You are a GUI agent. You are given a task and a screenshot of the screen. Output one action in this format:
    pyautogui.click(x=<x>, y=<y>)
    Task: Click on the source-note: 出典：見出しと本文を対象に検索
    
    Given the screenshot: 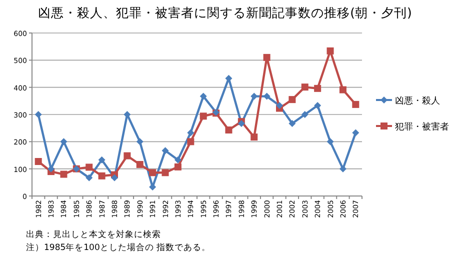 What is the action you would take?
    pyautogui.click(x=93, y=234)
    